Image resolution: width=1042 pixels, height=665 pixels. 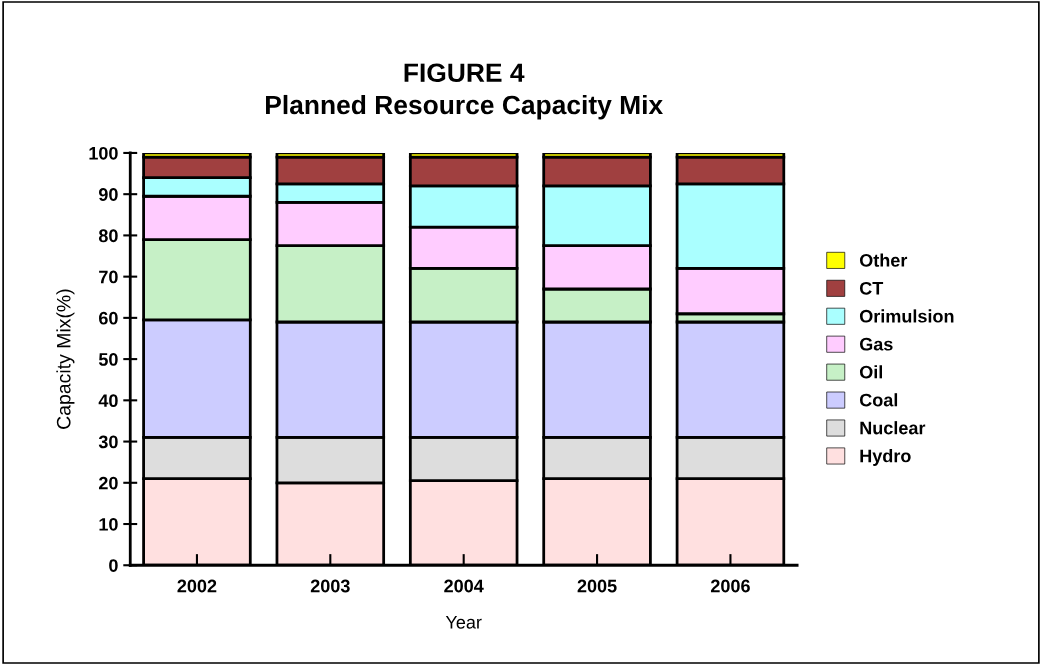 I want to click on y-tick-label: 20, so click(x=108, y=483).